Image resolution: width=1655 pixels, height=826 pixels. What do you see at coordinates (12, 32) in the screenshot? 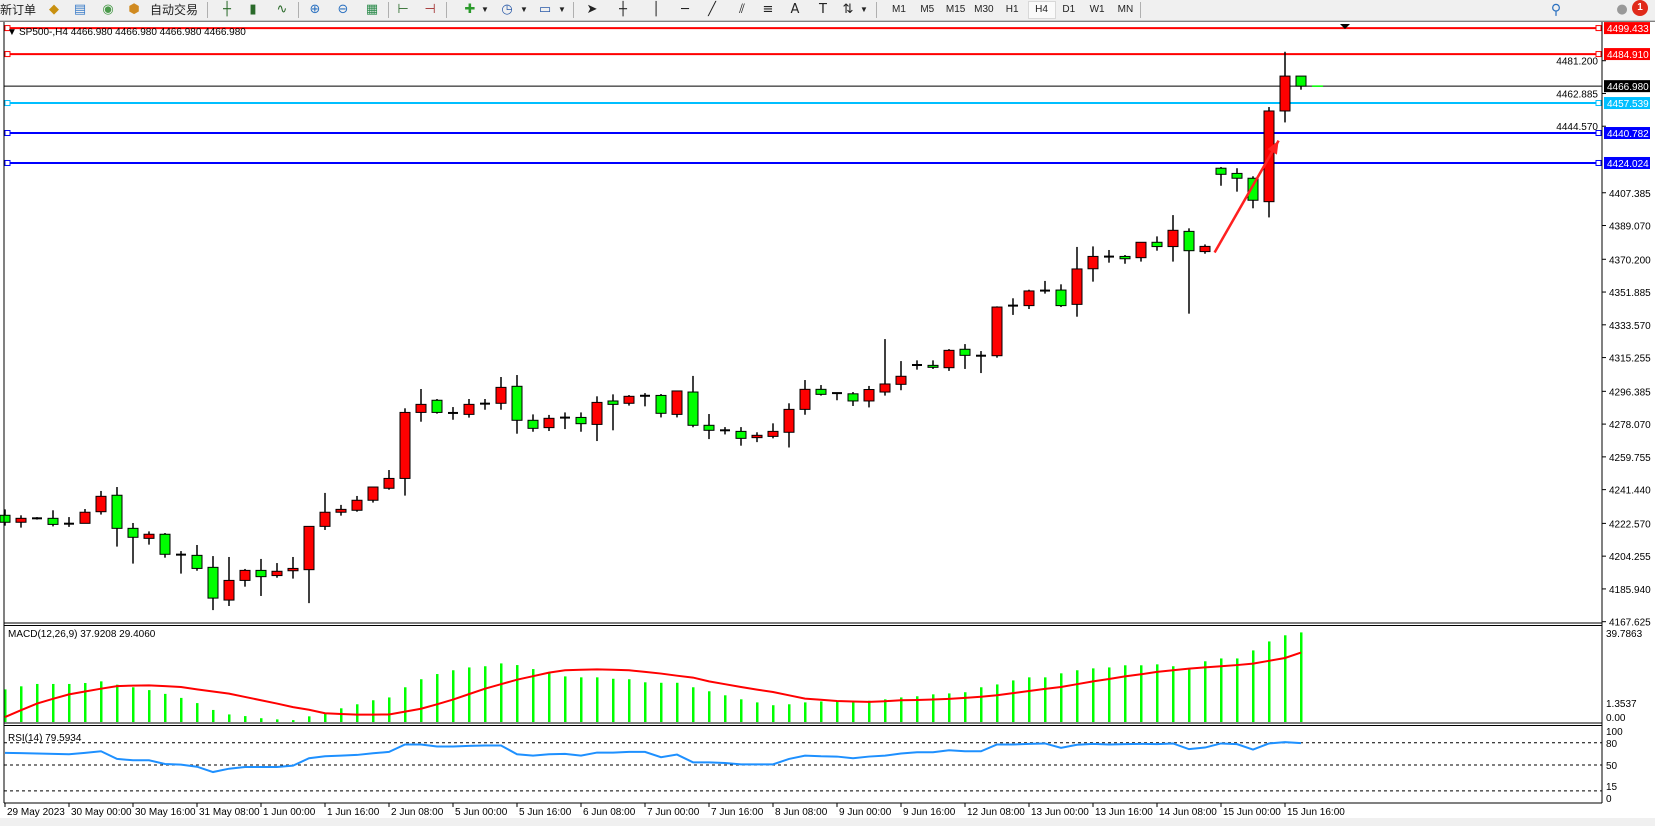
I see `collapse-triangle-icon: ▼` at bounding box center [12, 32].